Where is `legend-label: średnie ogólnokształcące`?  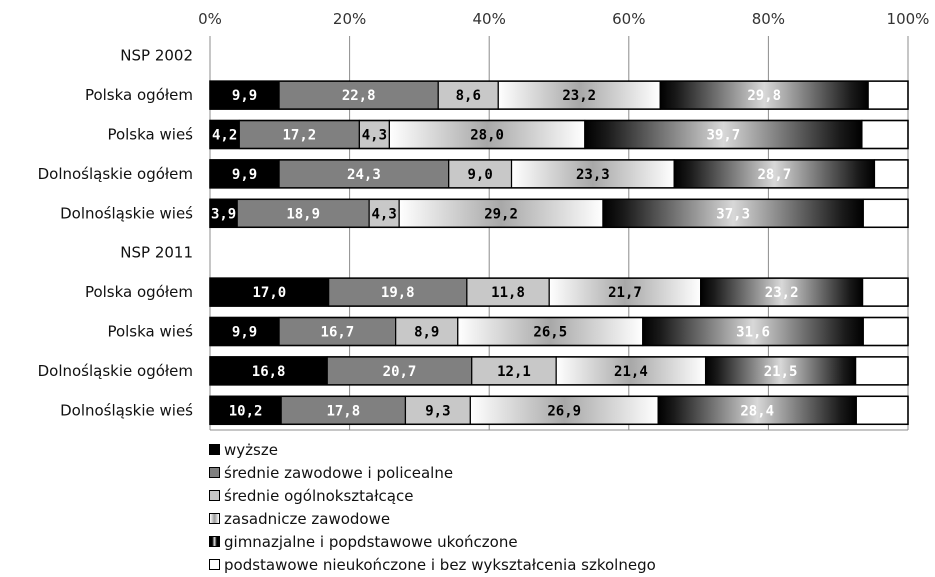 legend-label: średnie ogólnokształcące is located at coordinates (319, 495).